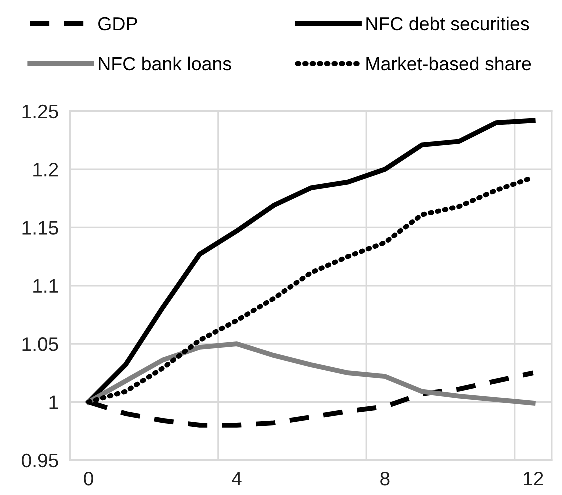 The height and width of the screenshot is (495, 562). I want to click on y-tick-label: 1.25, so click(40, 111).